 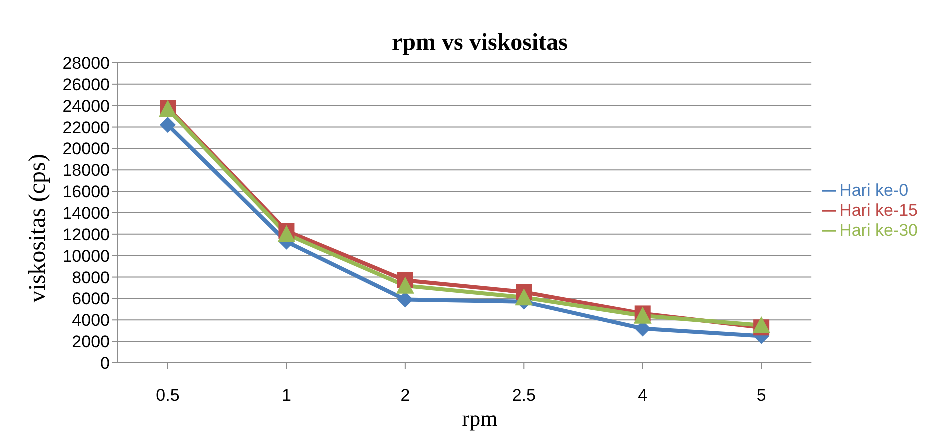 What do you see at coordinates (38, 228) in the screenshot?
I see `y-axis-title: viskositas (cps)` at bounding box center [38, 228].